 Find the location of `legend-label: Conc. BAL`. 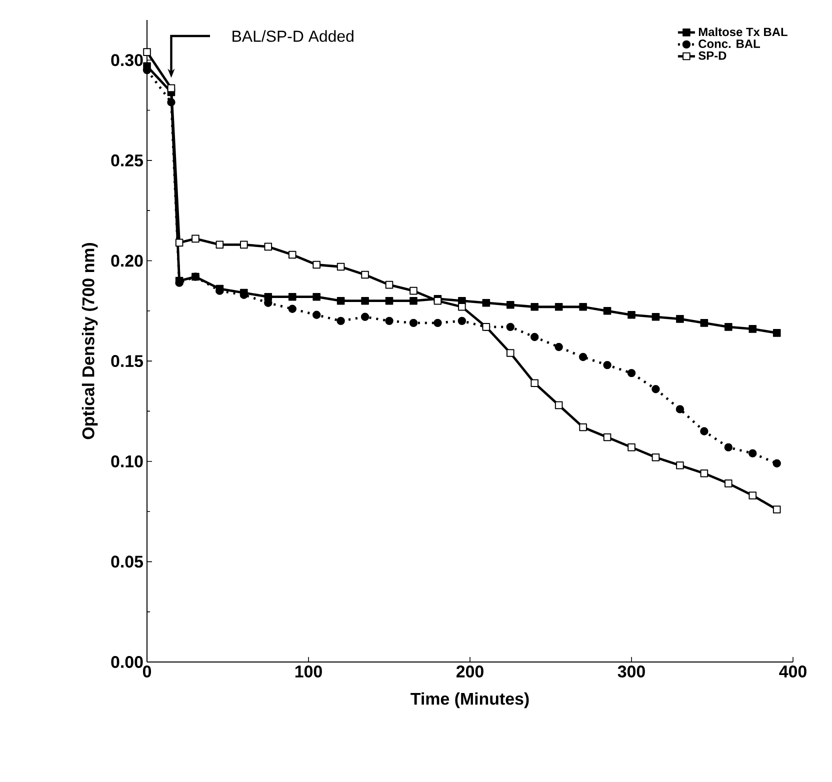

legend-label: Conc. BAL is located at coordinates (729, 44).